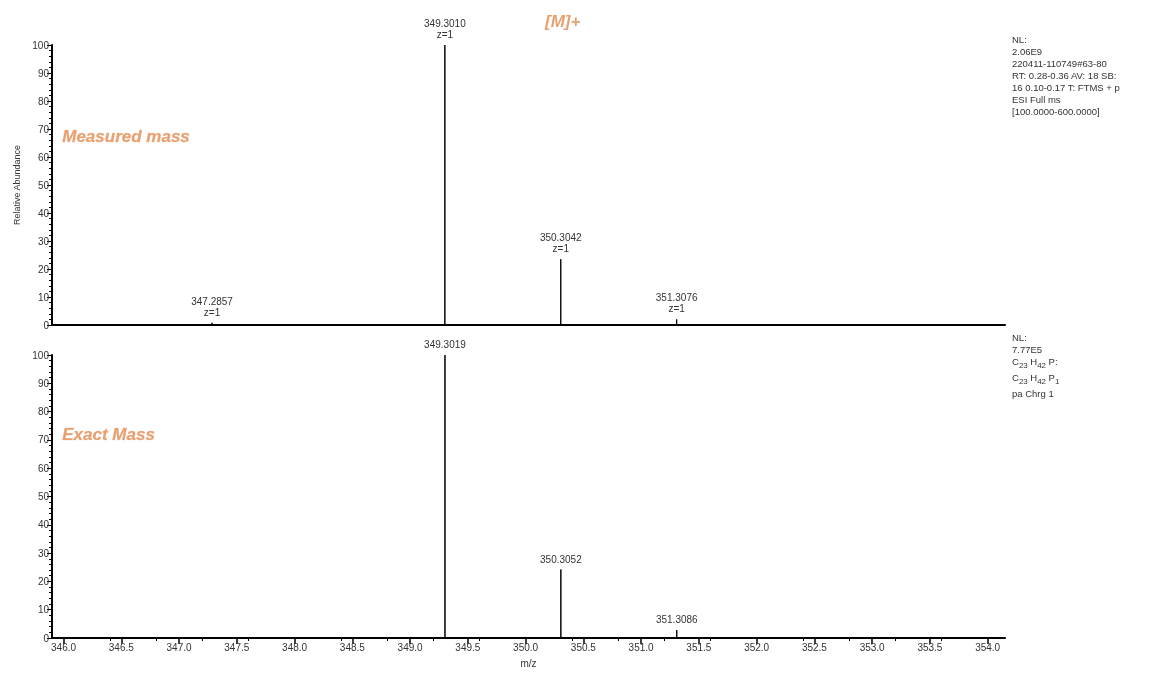 This screenshot has width=1156, height=673. Describe the element at coordinates (1066, 76) in the screenshot. I see `text: NL: 2.06E9 220411-110749#63-80 RT: 0.28-0.36 AV: 18 SB: 16 0.10-0.17 T: FTMS + p ESI Full ms [100.0000-600.0000]` at that location.